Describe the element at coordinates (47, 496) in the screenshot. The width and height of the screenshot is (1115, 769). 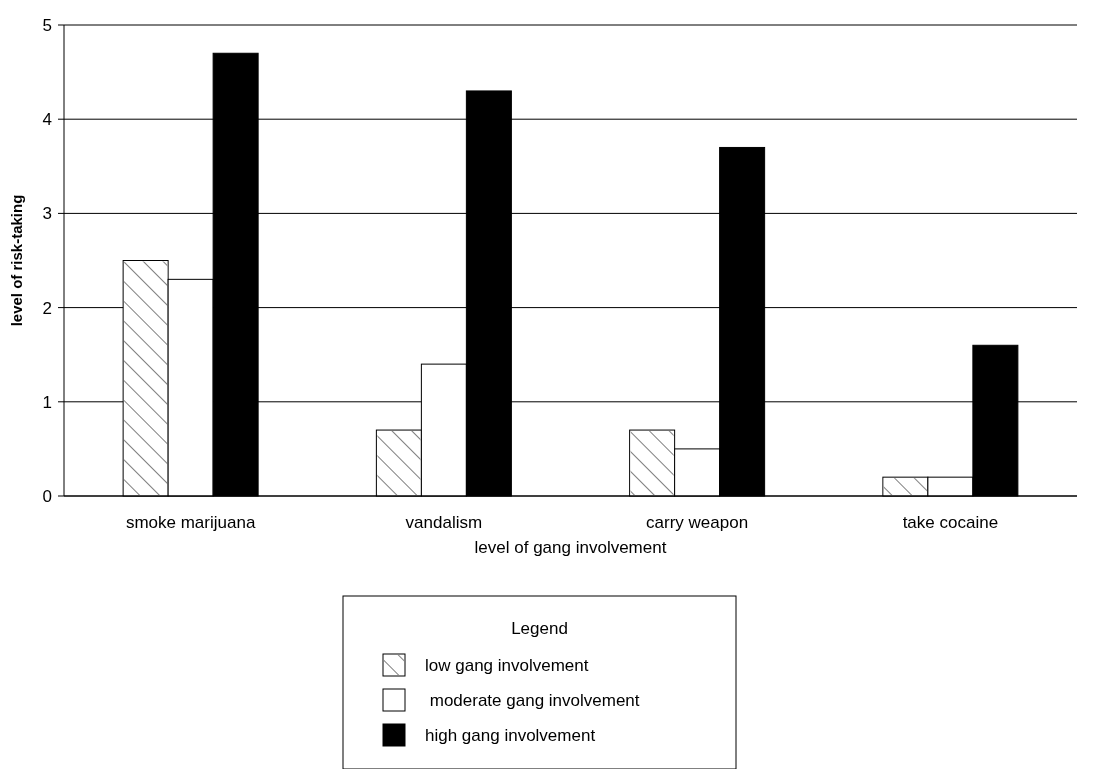
I see `y-tick-label: 0` at that location.